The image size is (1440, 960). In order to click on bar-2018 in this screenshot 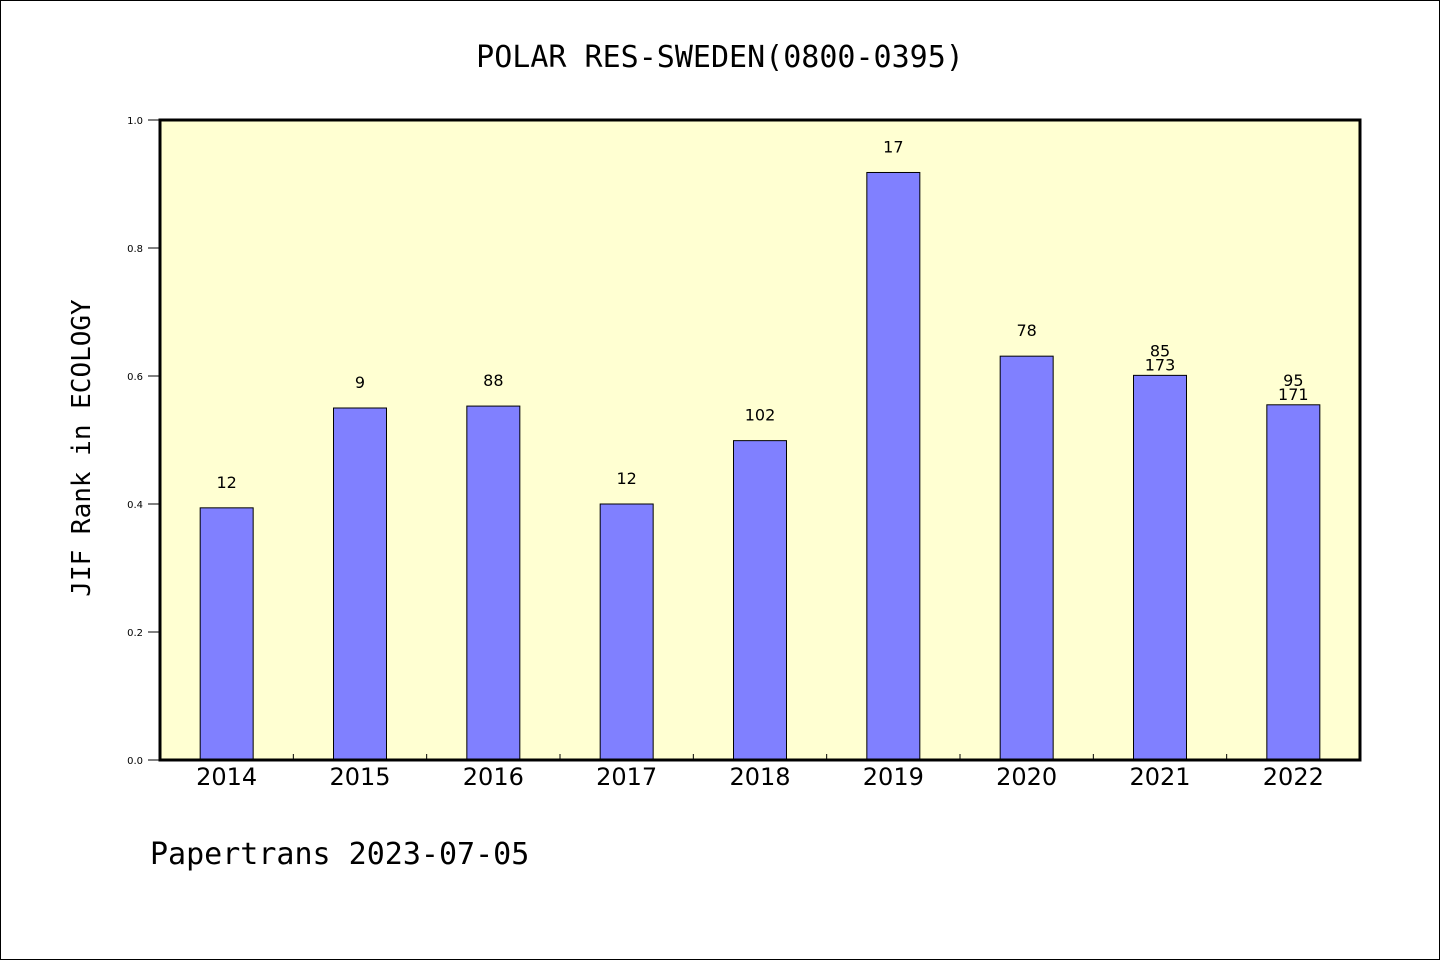, I will do `click(760, 600)`.